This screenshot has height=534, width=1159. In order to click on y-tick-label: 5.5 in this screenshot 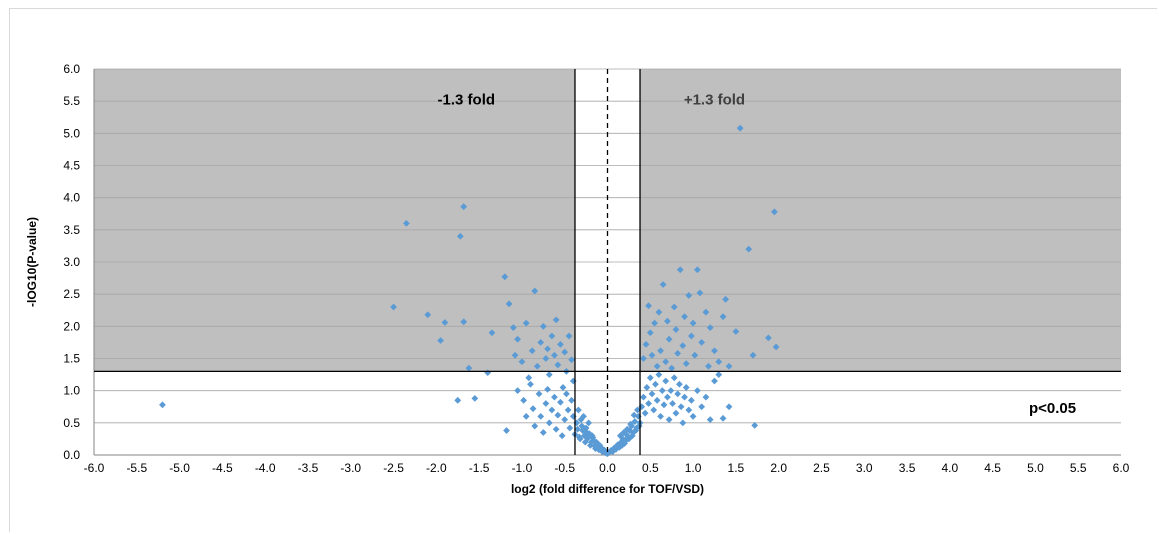, I will do `click(71, 101)`.